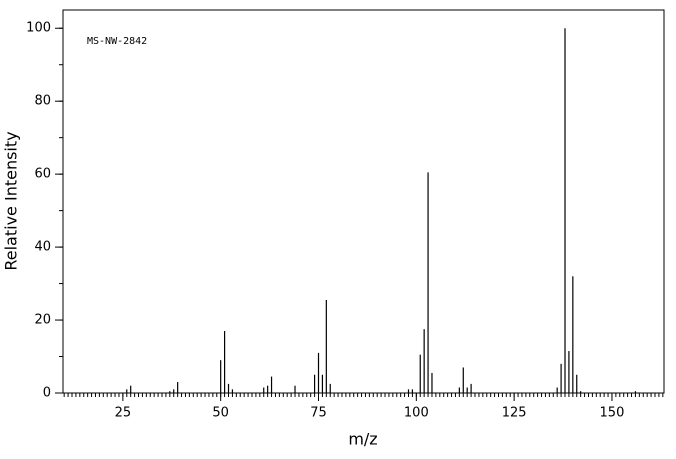  Describe the element at coordinates (38, 28) in the screenshot. I see `y-tick-label: 100` at that location.